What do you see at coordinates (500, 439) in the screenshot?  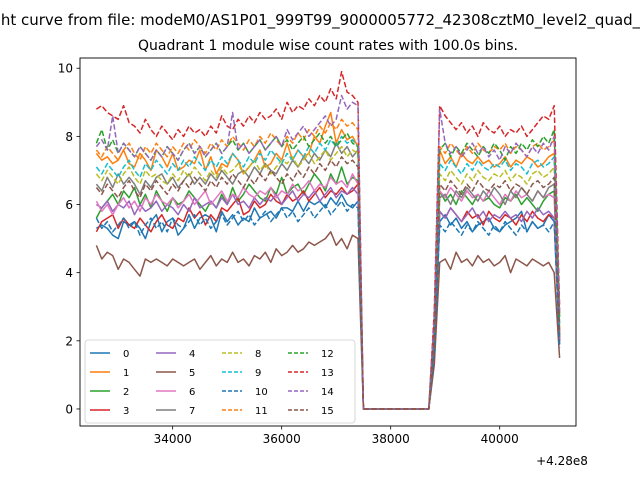 I see `x-tick-label: 40000` at bounding box center [500, 439].